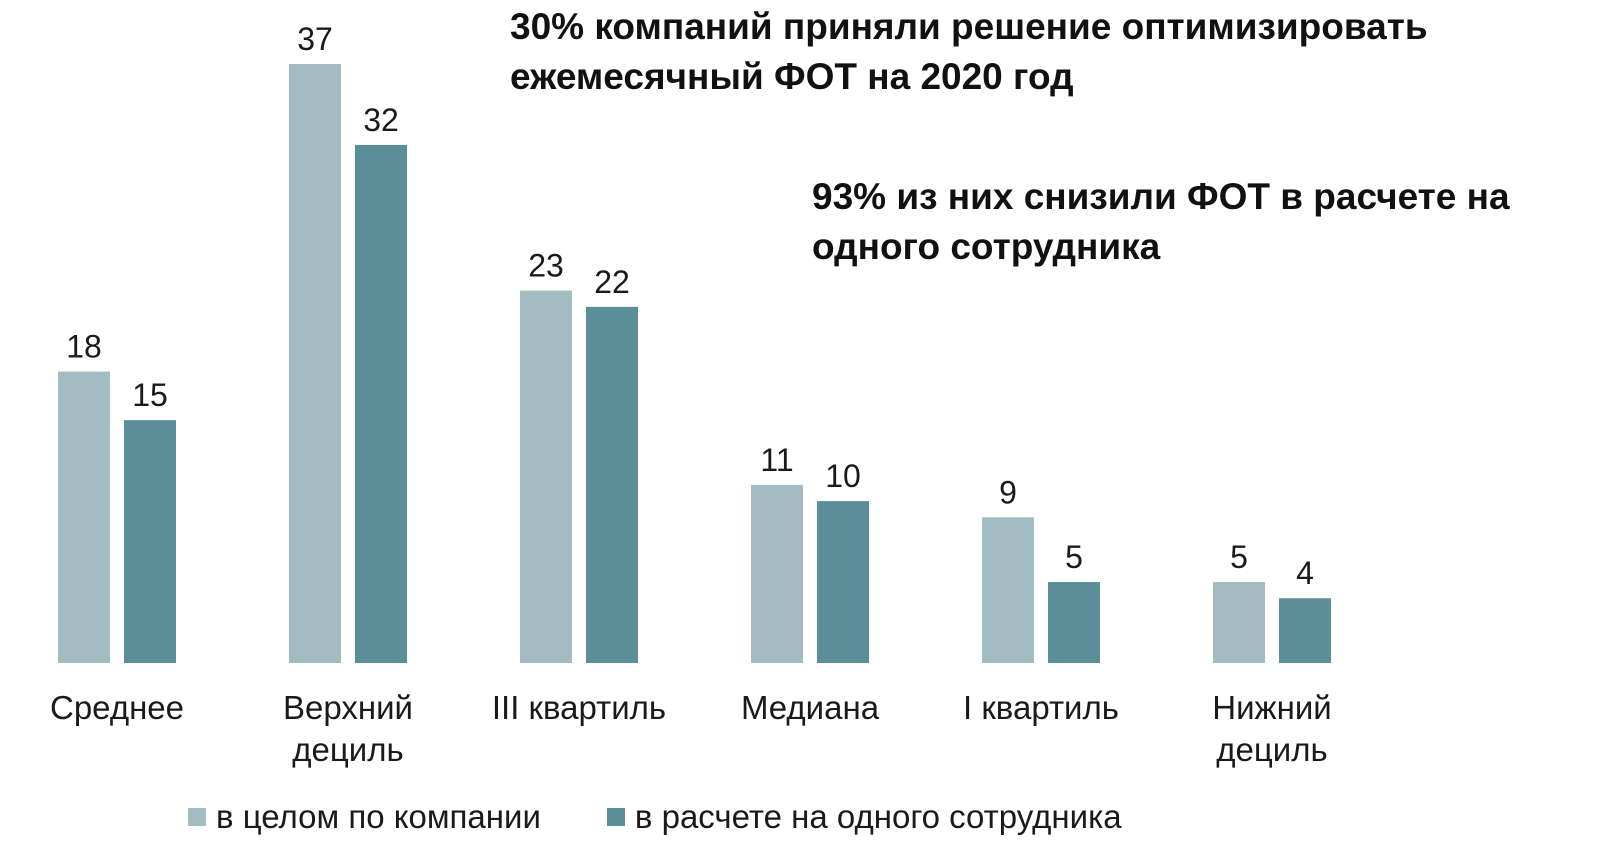 The height and width of the screenshot is (859, 1600). I want to click on category-label-1-line-0: Верхний, so click(348, 707).